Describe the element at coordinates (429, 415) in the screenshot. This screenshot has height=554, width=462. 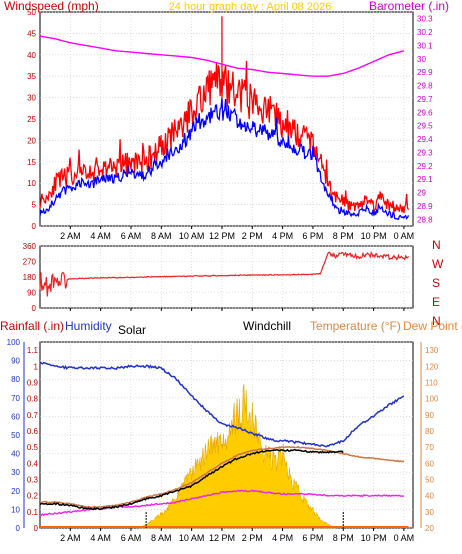
I see `temperature-tick-label: 90` at that location.